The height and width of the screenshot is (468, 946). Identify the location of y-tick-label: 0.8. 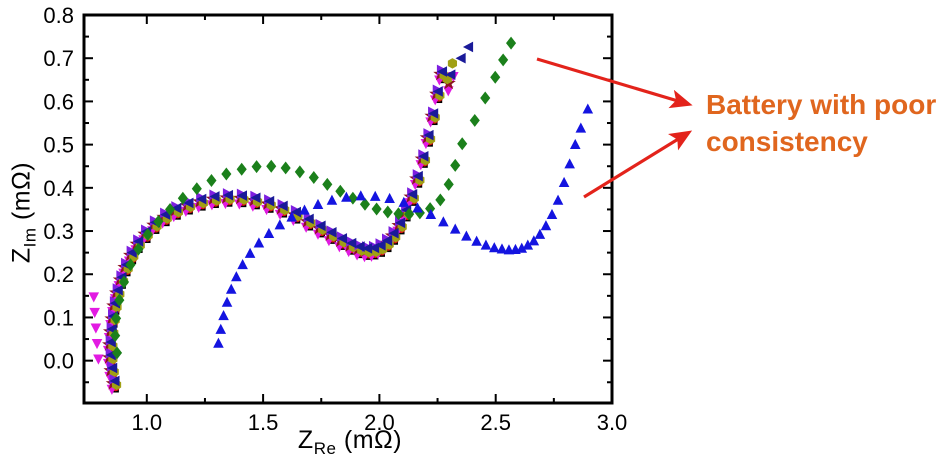
(58, 15).